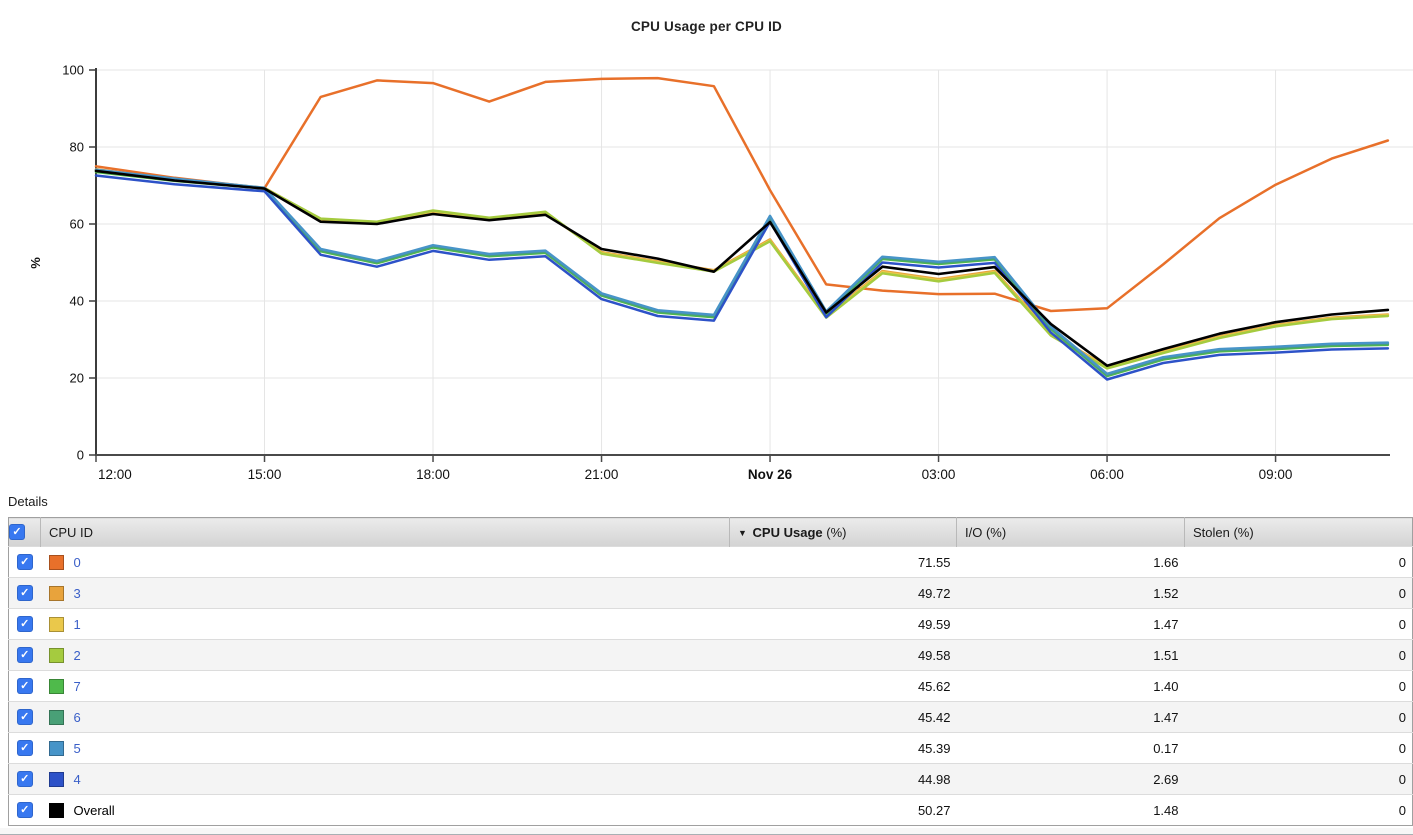 Image resolution: width=1413 pixels, height=835 pixels. Describe the element at coordinates (1276, 474) in the screenshot. I see `x-tick-label: 09:00` at that location.